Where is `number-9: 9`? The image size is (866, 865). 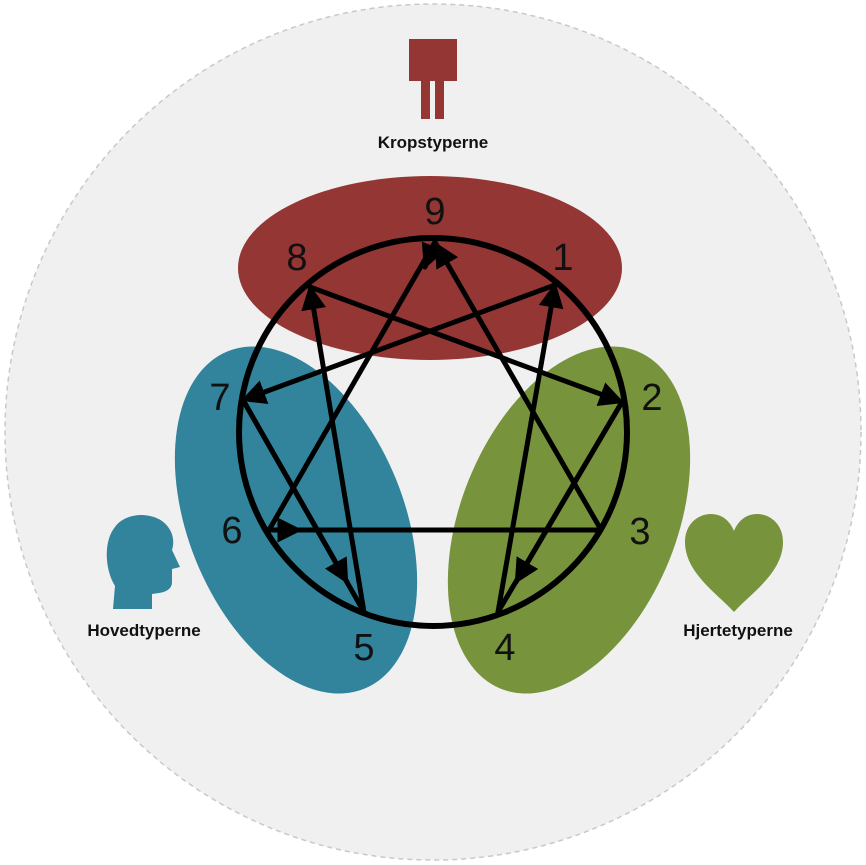 number-9: 9 is located at coordinates (434, 212).